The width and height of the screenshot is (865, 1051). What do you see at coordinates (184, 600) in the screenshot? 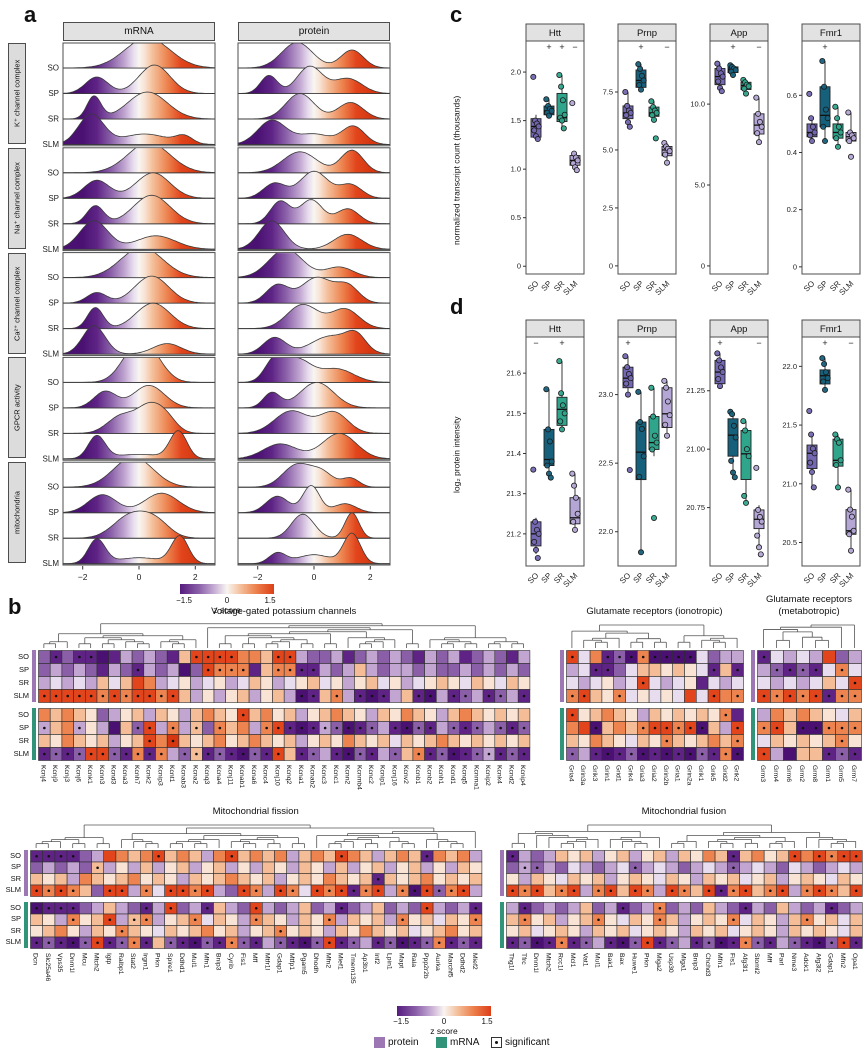
I see `colorbar-tick: −1.5` at bounding box center [184, 600].